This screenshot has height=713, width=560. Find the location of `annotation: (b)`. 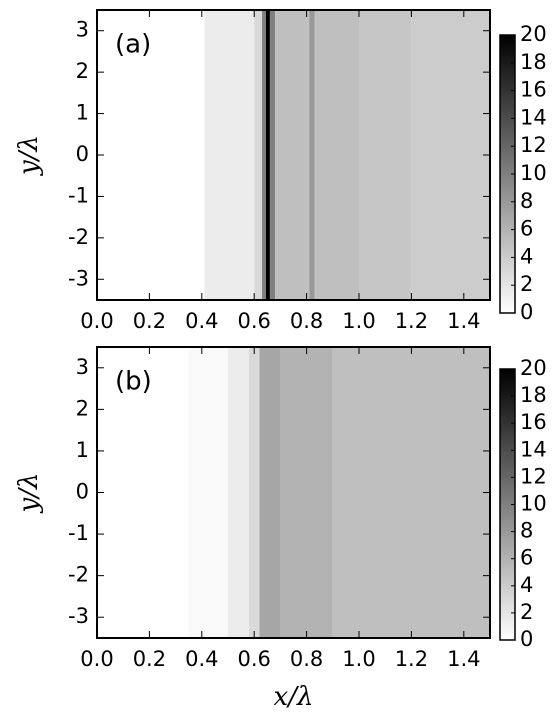

annotation: (b) is located at coordinates (133, 382).